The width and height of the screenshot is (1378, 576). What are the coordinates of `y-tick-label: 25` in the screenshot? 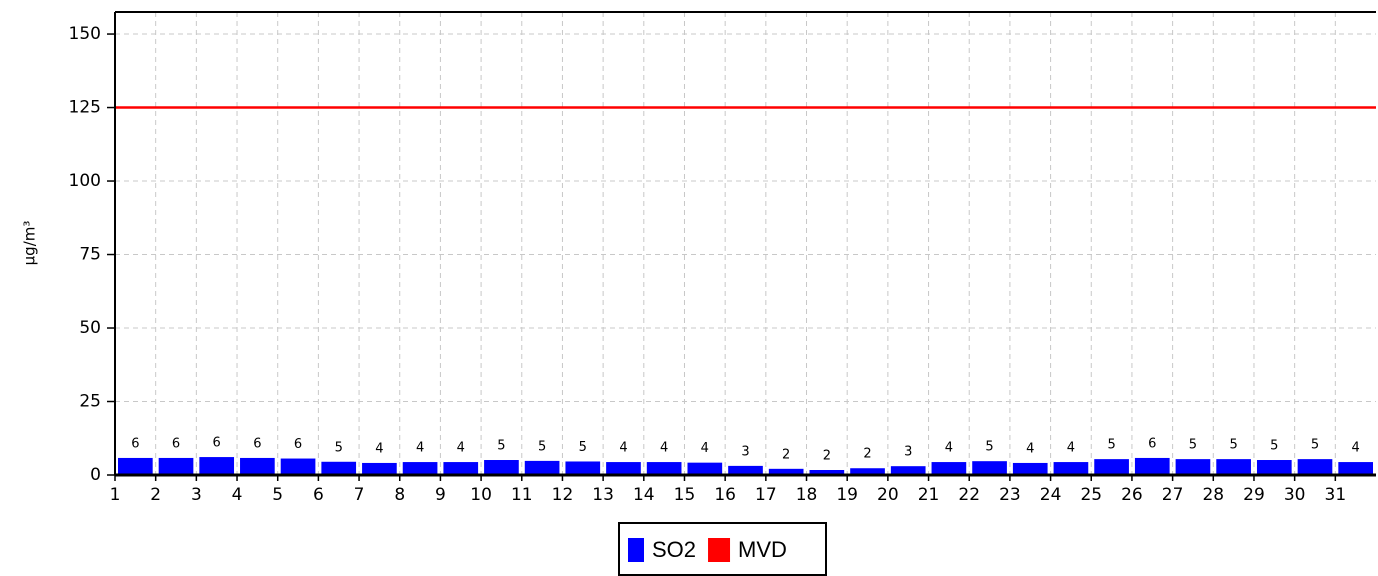 It's located at (90, 402).